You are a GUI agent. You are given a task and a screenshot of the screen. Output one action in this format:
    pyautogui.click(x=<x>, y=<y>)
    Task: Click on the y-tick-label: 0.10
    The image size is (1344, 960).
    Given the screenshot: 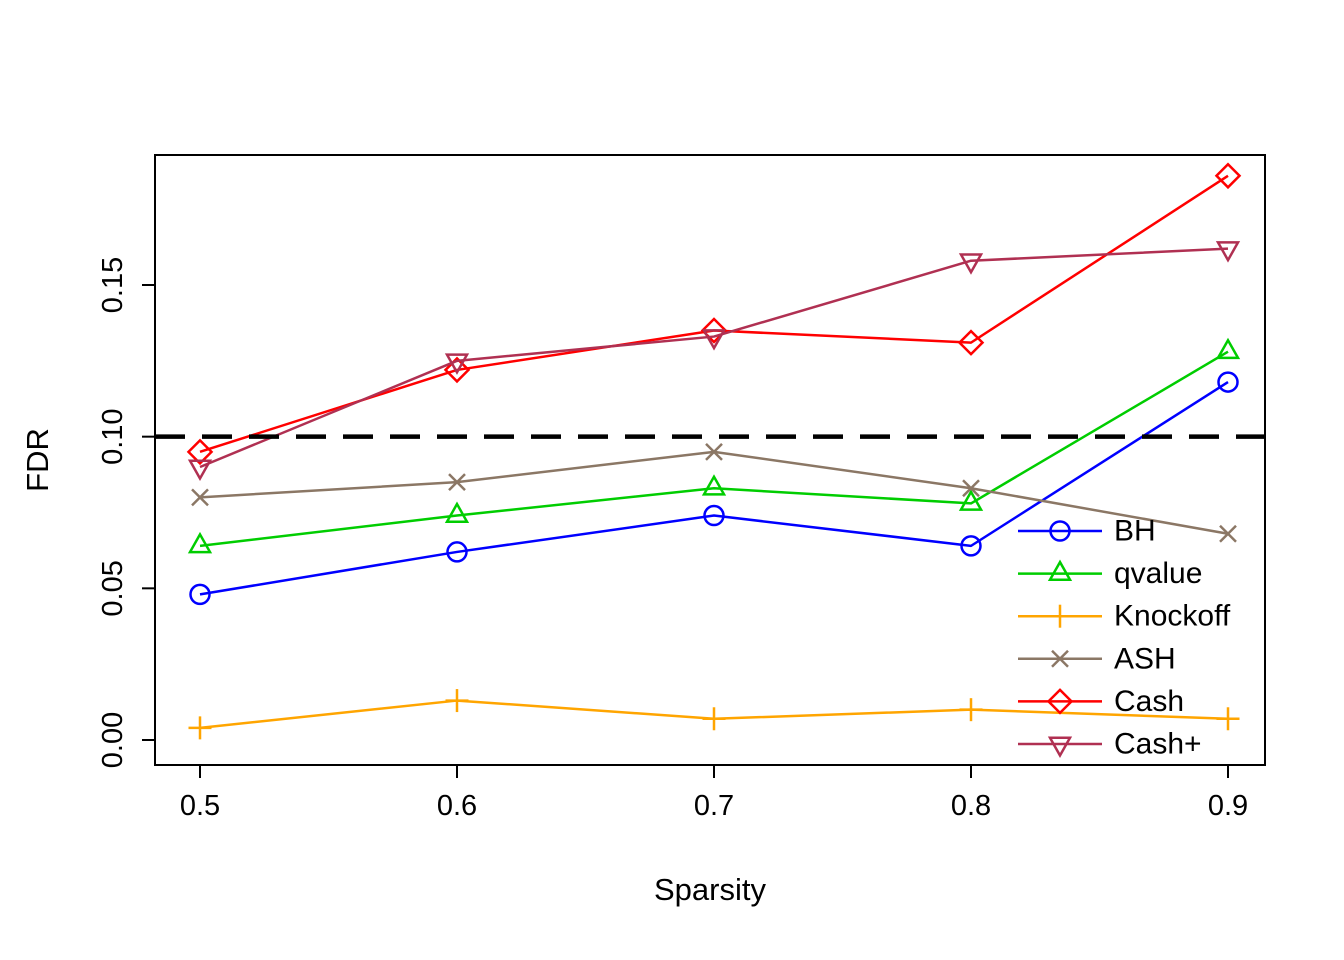 What is the action you would take?
    pyautogui.click(x=113, y=436)
    